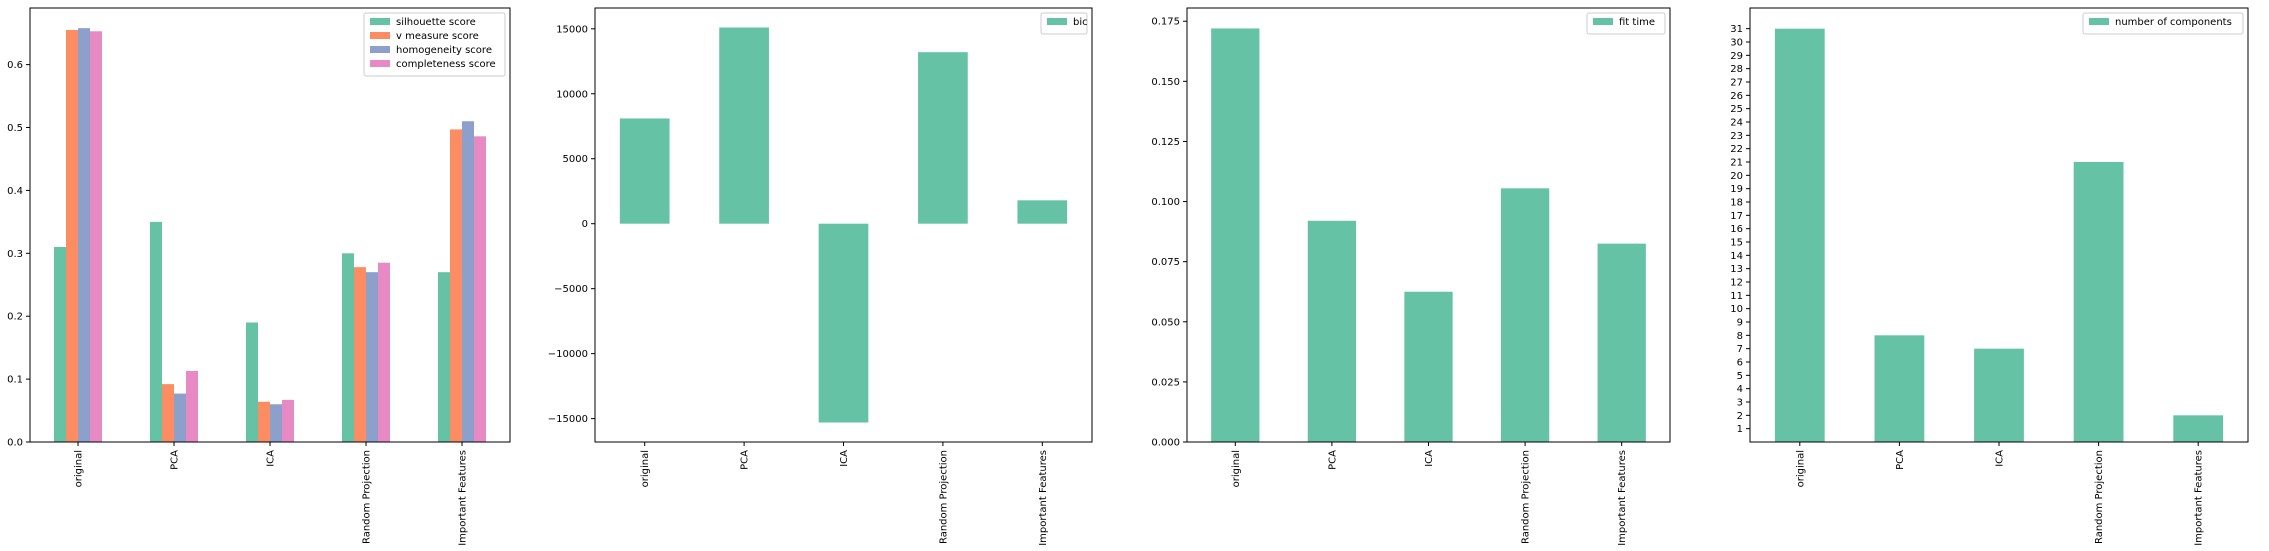  I want to click on y-tick-label: 0.5, so click(15, 128).